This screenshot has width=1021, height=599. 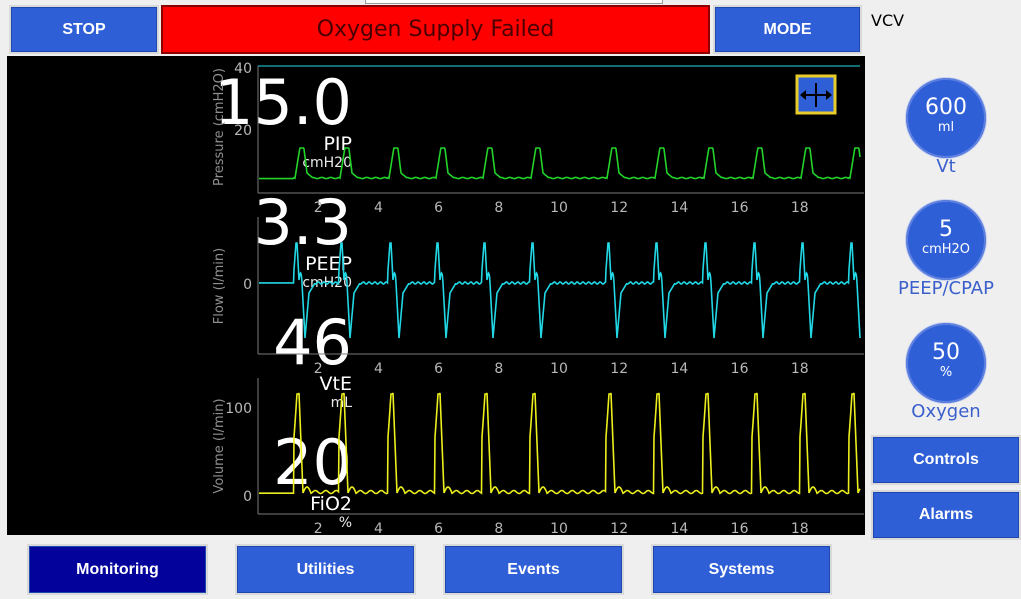 What do you see at coordinates (247, 497) in the screenshot?
I see `volume-ytick-0: 0` at bounding box center [247, 497].